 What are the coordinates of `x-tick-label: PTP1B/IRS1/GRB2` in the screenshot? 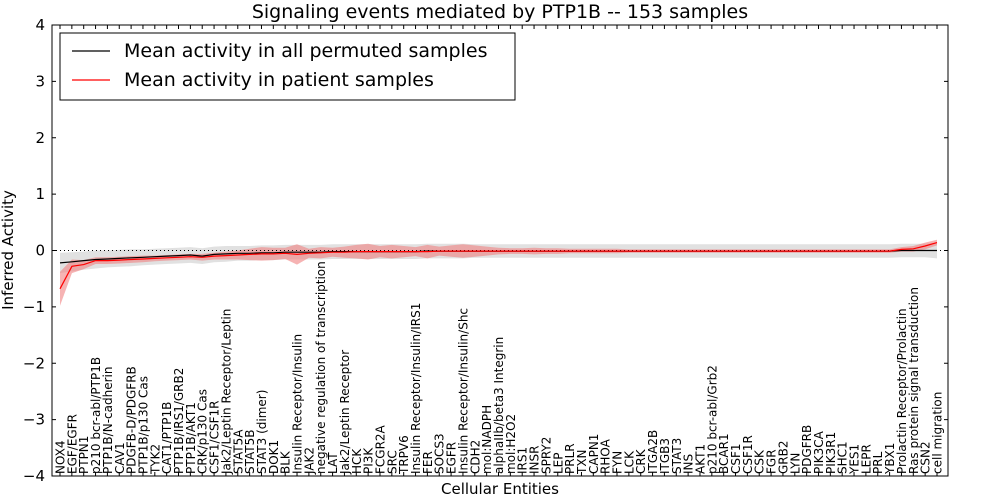 It's located at (179, 421).